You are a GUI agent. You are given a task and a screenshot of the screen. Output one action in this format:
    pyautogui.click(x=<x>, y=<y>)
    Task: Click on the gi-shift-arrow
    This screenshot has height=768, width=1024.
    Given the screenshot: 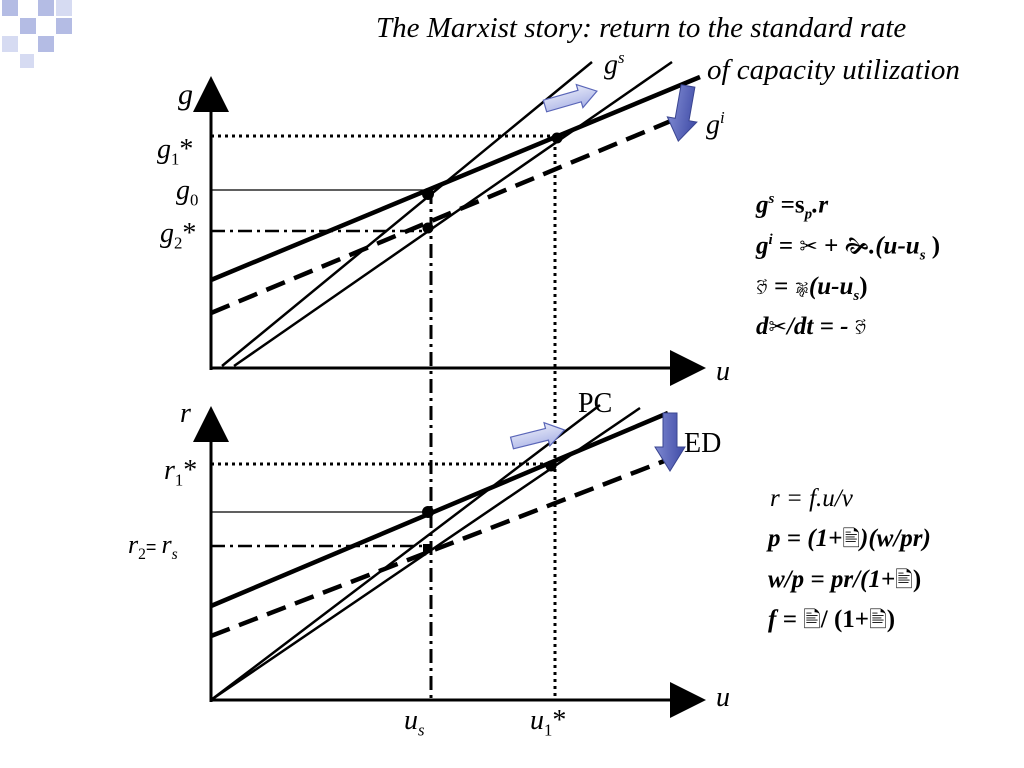 What is the action you would take?
    pyautogui.click(x=682, y=113)
    